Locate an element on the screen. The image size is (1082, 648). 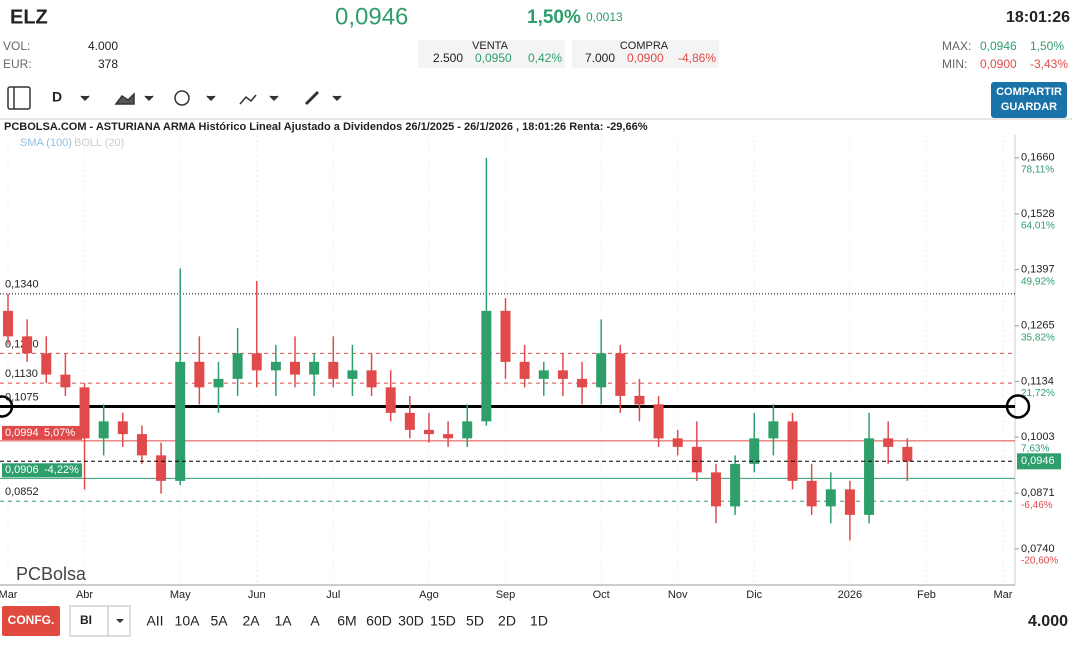
range-label: 2D is located at coordinates (507, 621).